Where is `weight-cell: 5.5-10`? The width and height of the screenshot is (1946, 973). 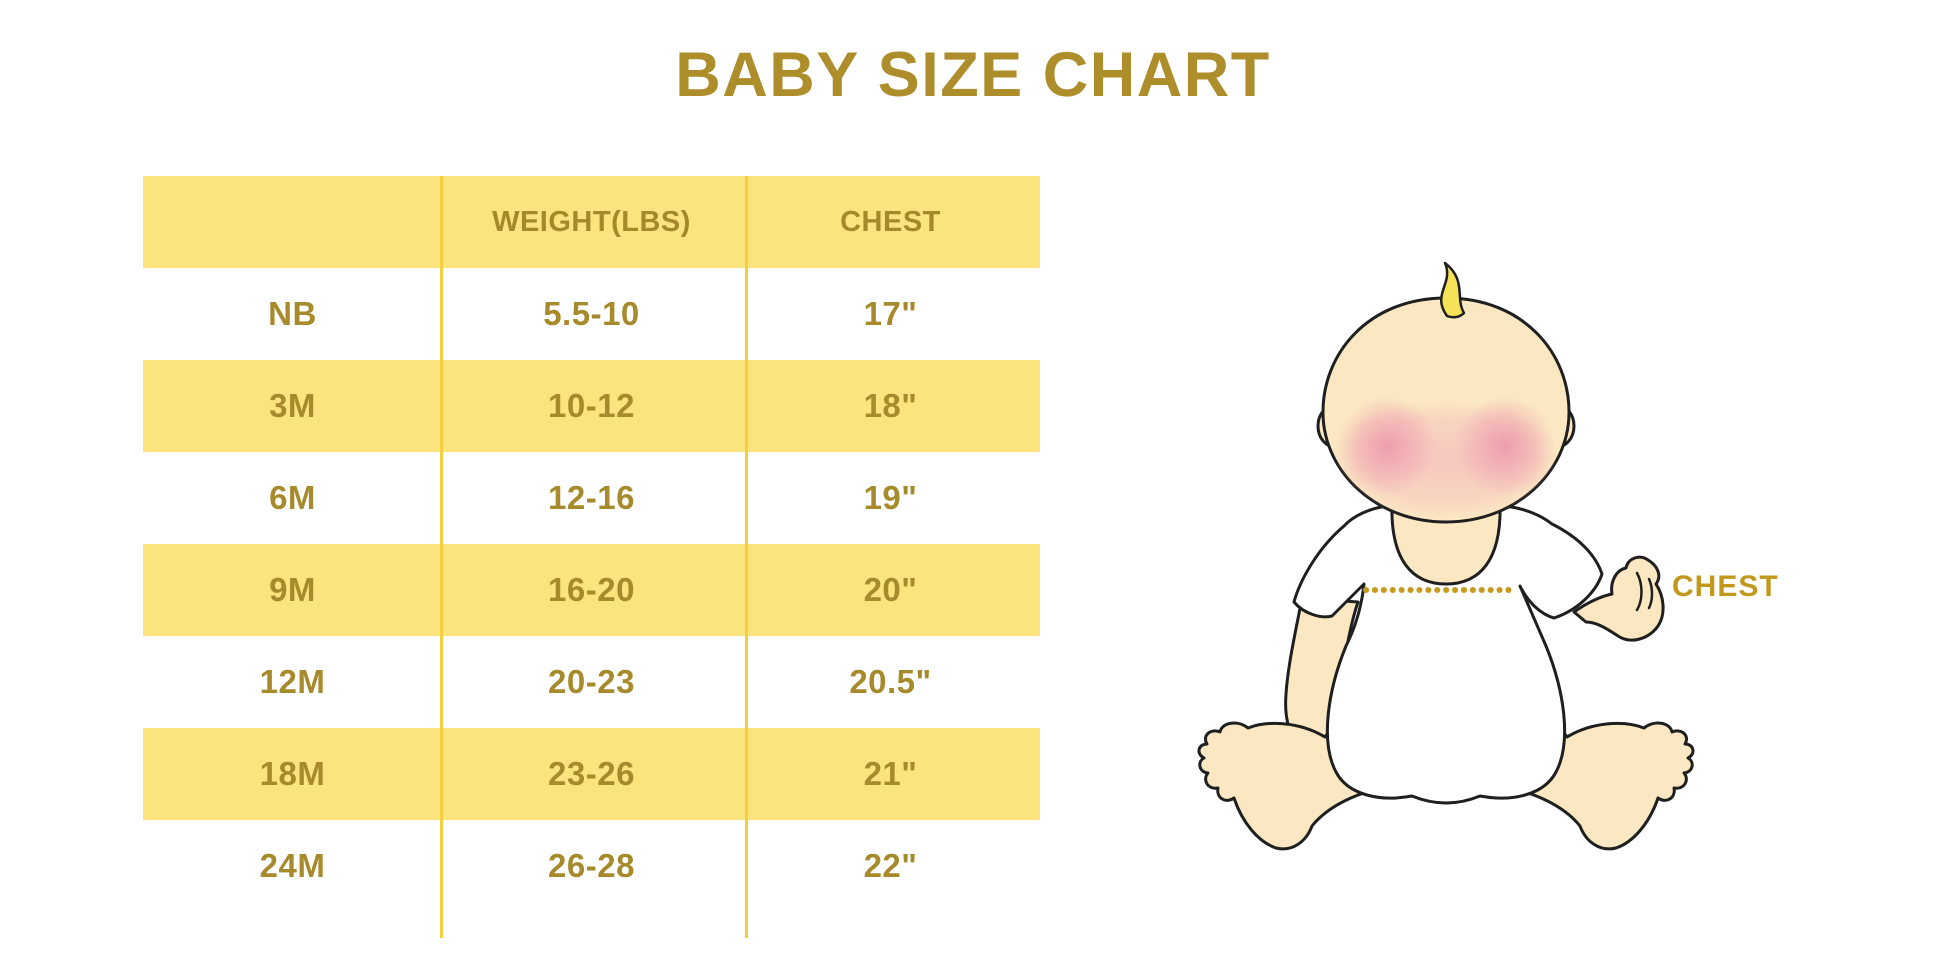 weight-cell: 5.5-10 is located at coordinates (591, 313).